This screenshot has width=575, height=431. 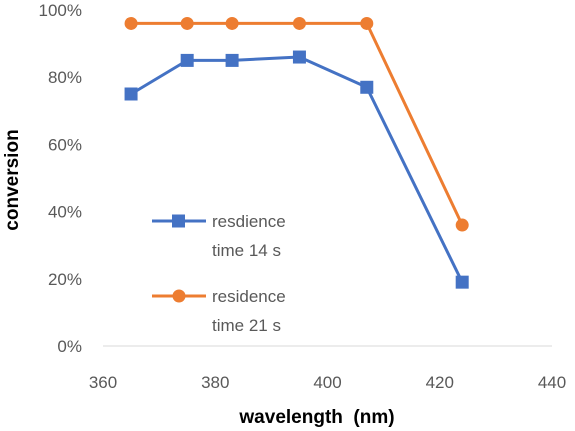 What do you see at coordinates (103, 382) in the screenshot?
I see `x-tick-label: 360` at bounding box center [103, 382].